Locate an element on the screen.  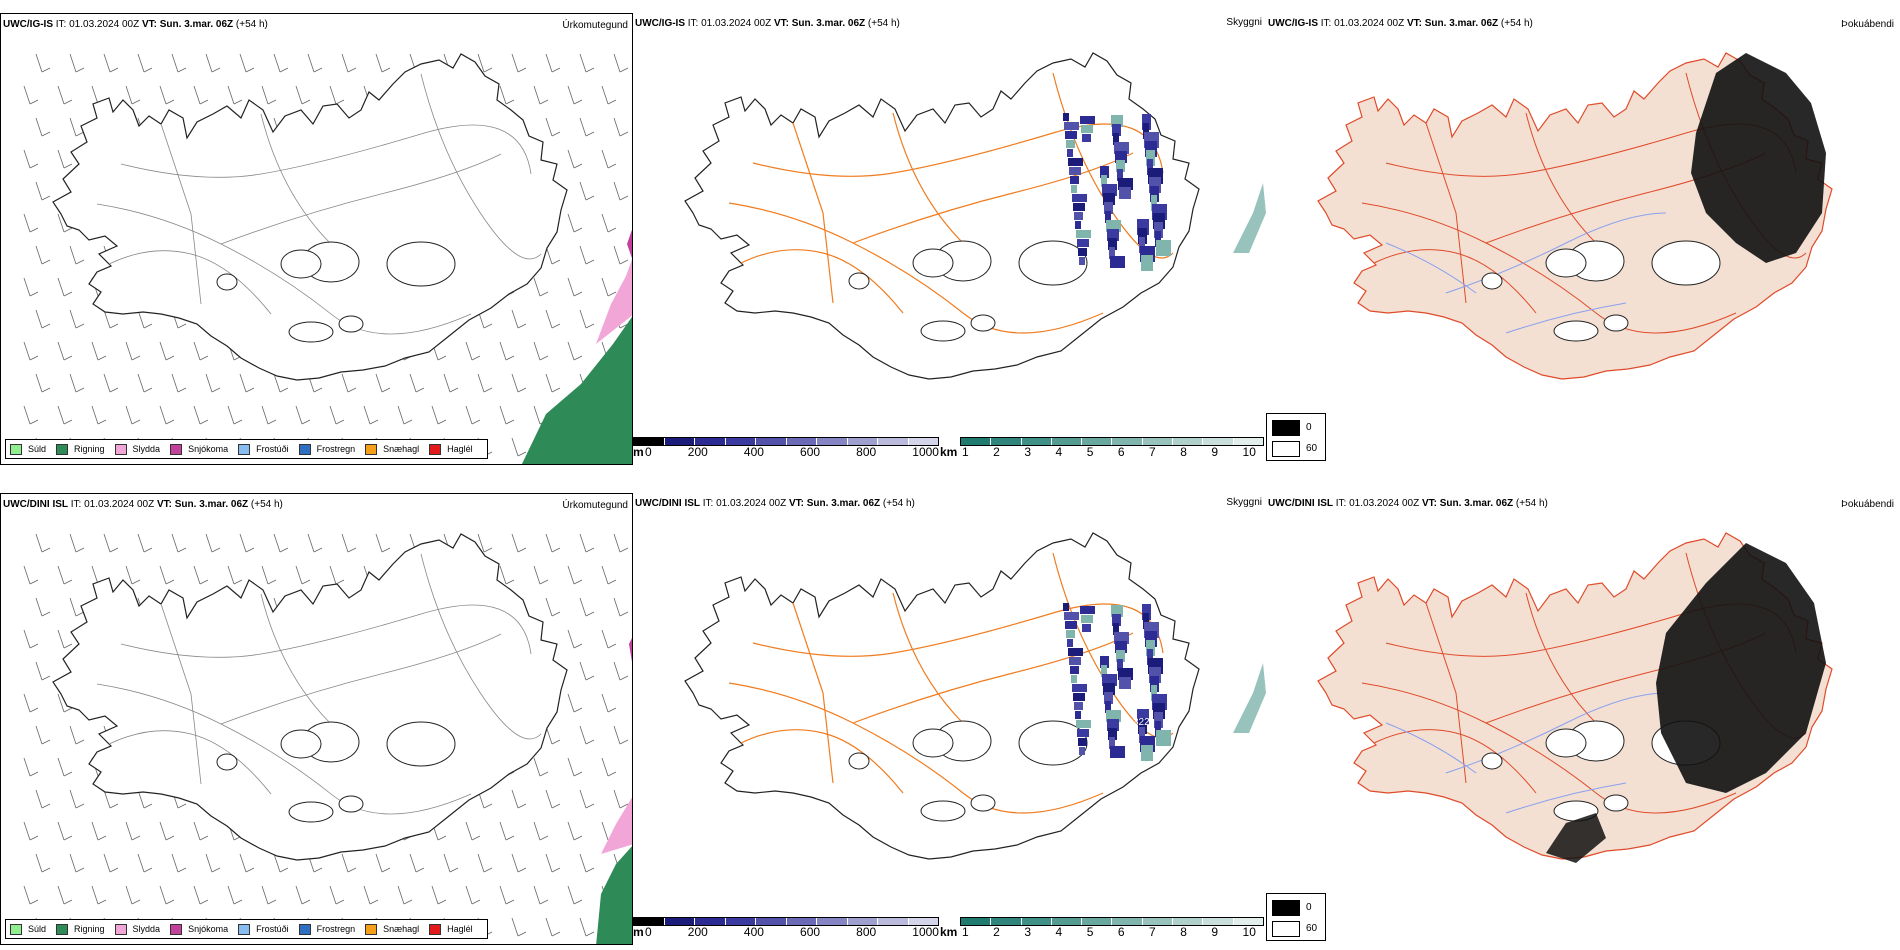
legend-label: Slydda is located at coordinates (146, 929).